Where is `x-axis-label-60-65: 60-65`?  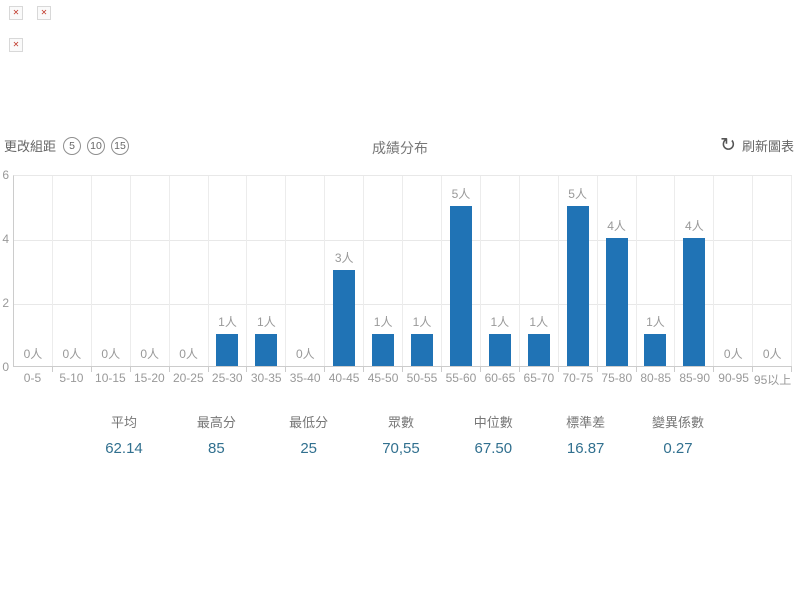 x-axis-label-60-65: 60-65 is located at coordinates (500, 378).